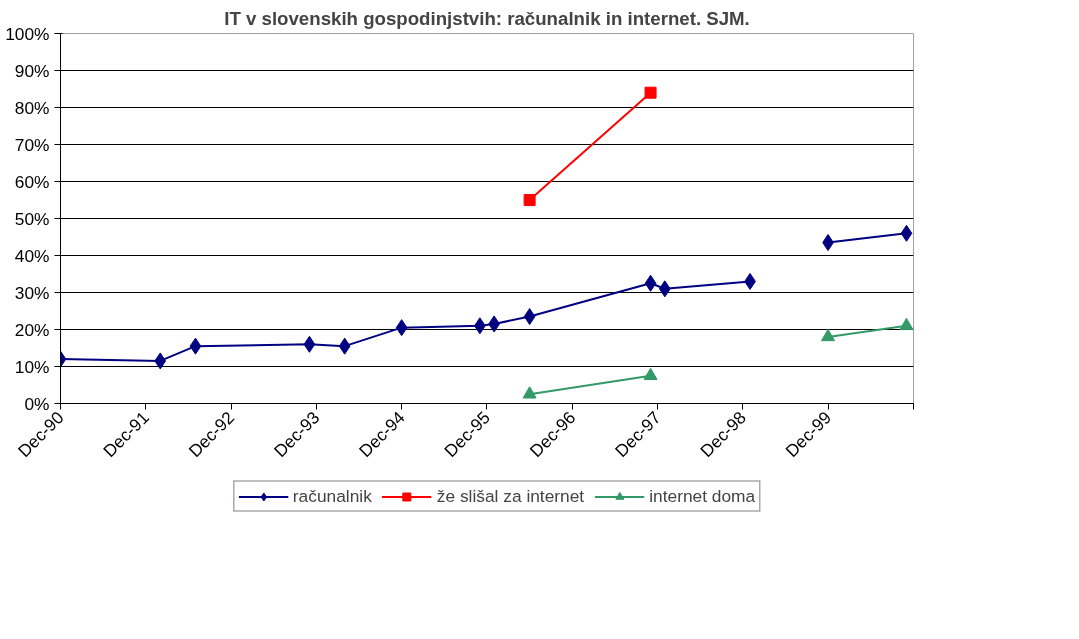 This screenshot has width=1079, height=639. I want to click on legend-label: internet doma, so click(702, 496).